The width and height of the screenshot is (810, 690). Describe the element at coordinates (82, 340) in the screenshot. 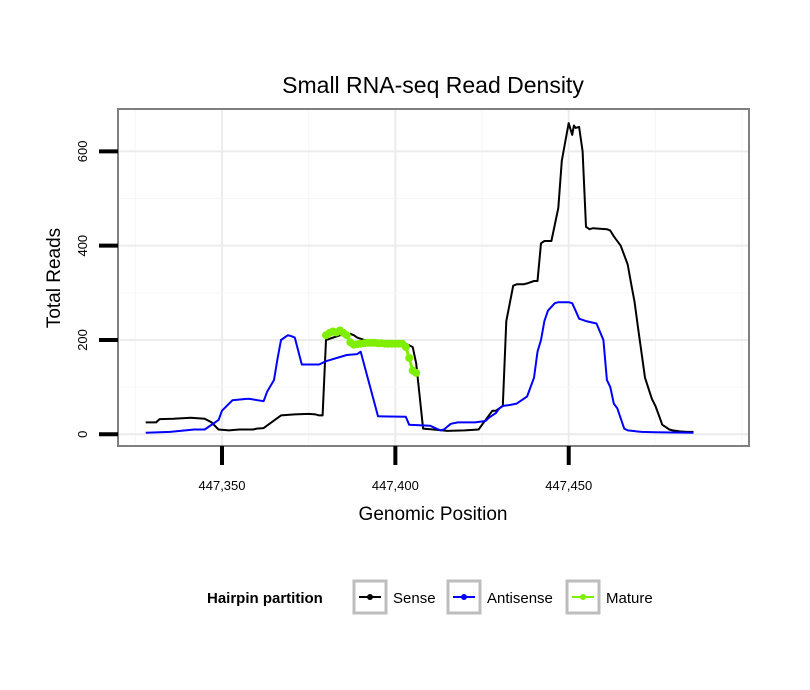

I see `y-tick-label: 200` at that location.